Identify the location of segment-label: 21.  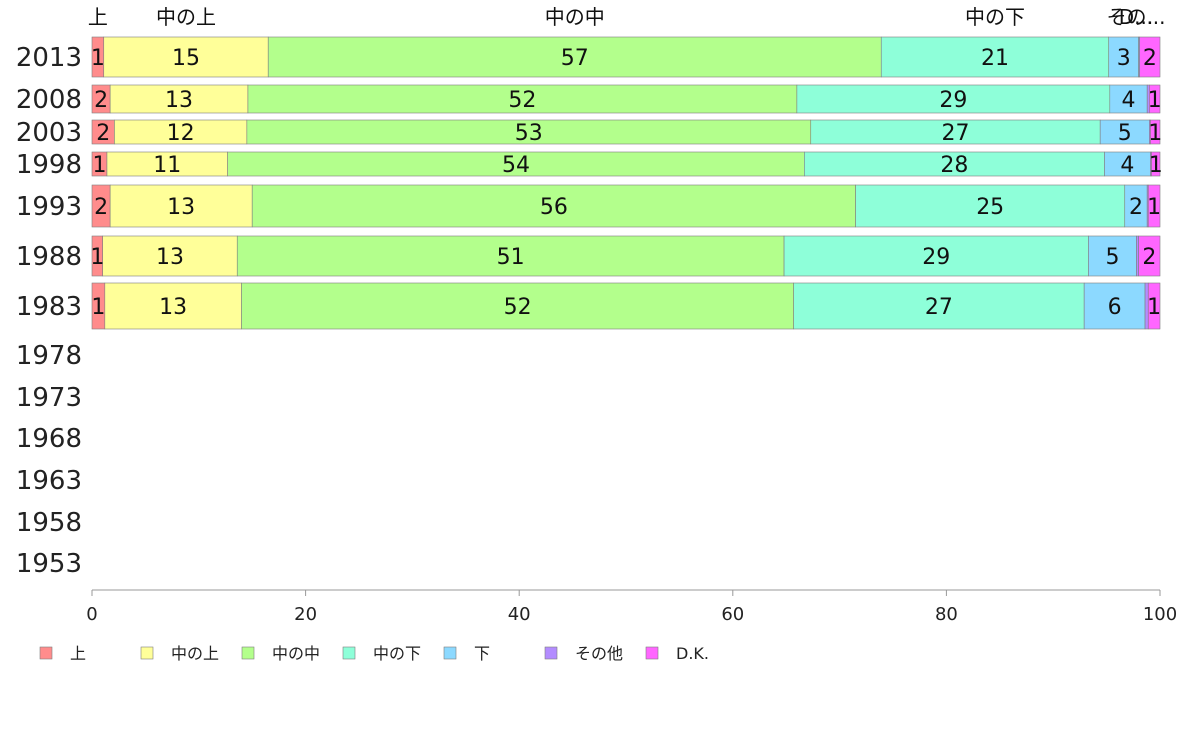
(995, 58).